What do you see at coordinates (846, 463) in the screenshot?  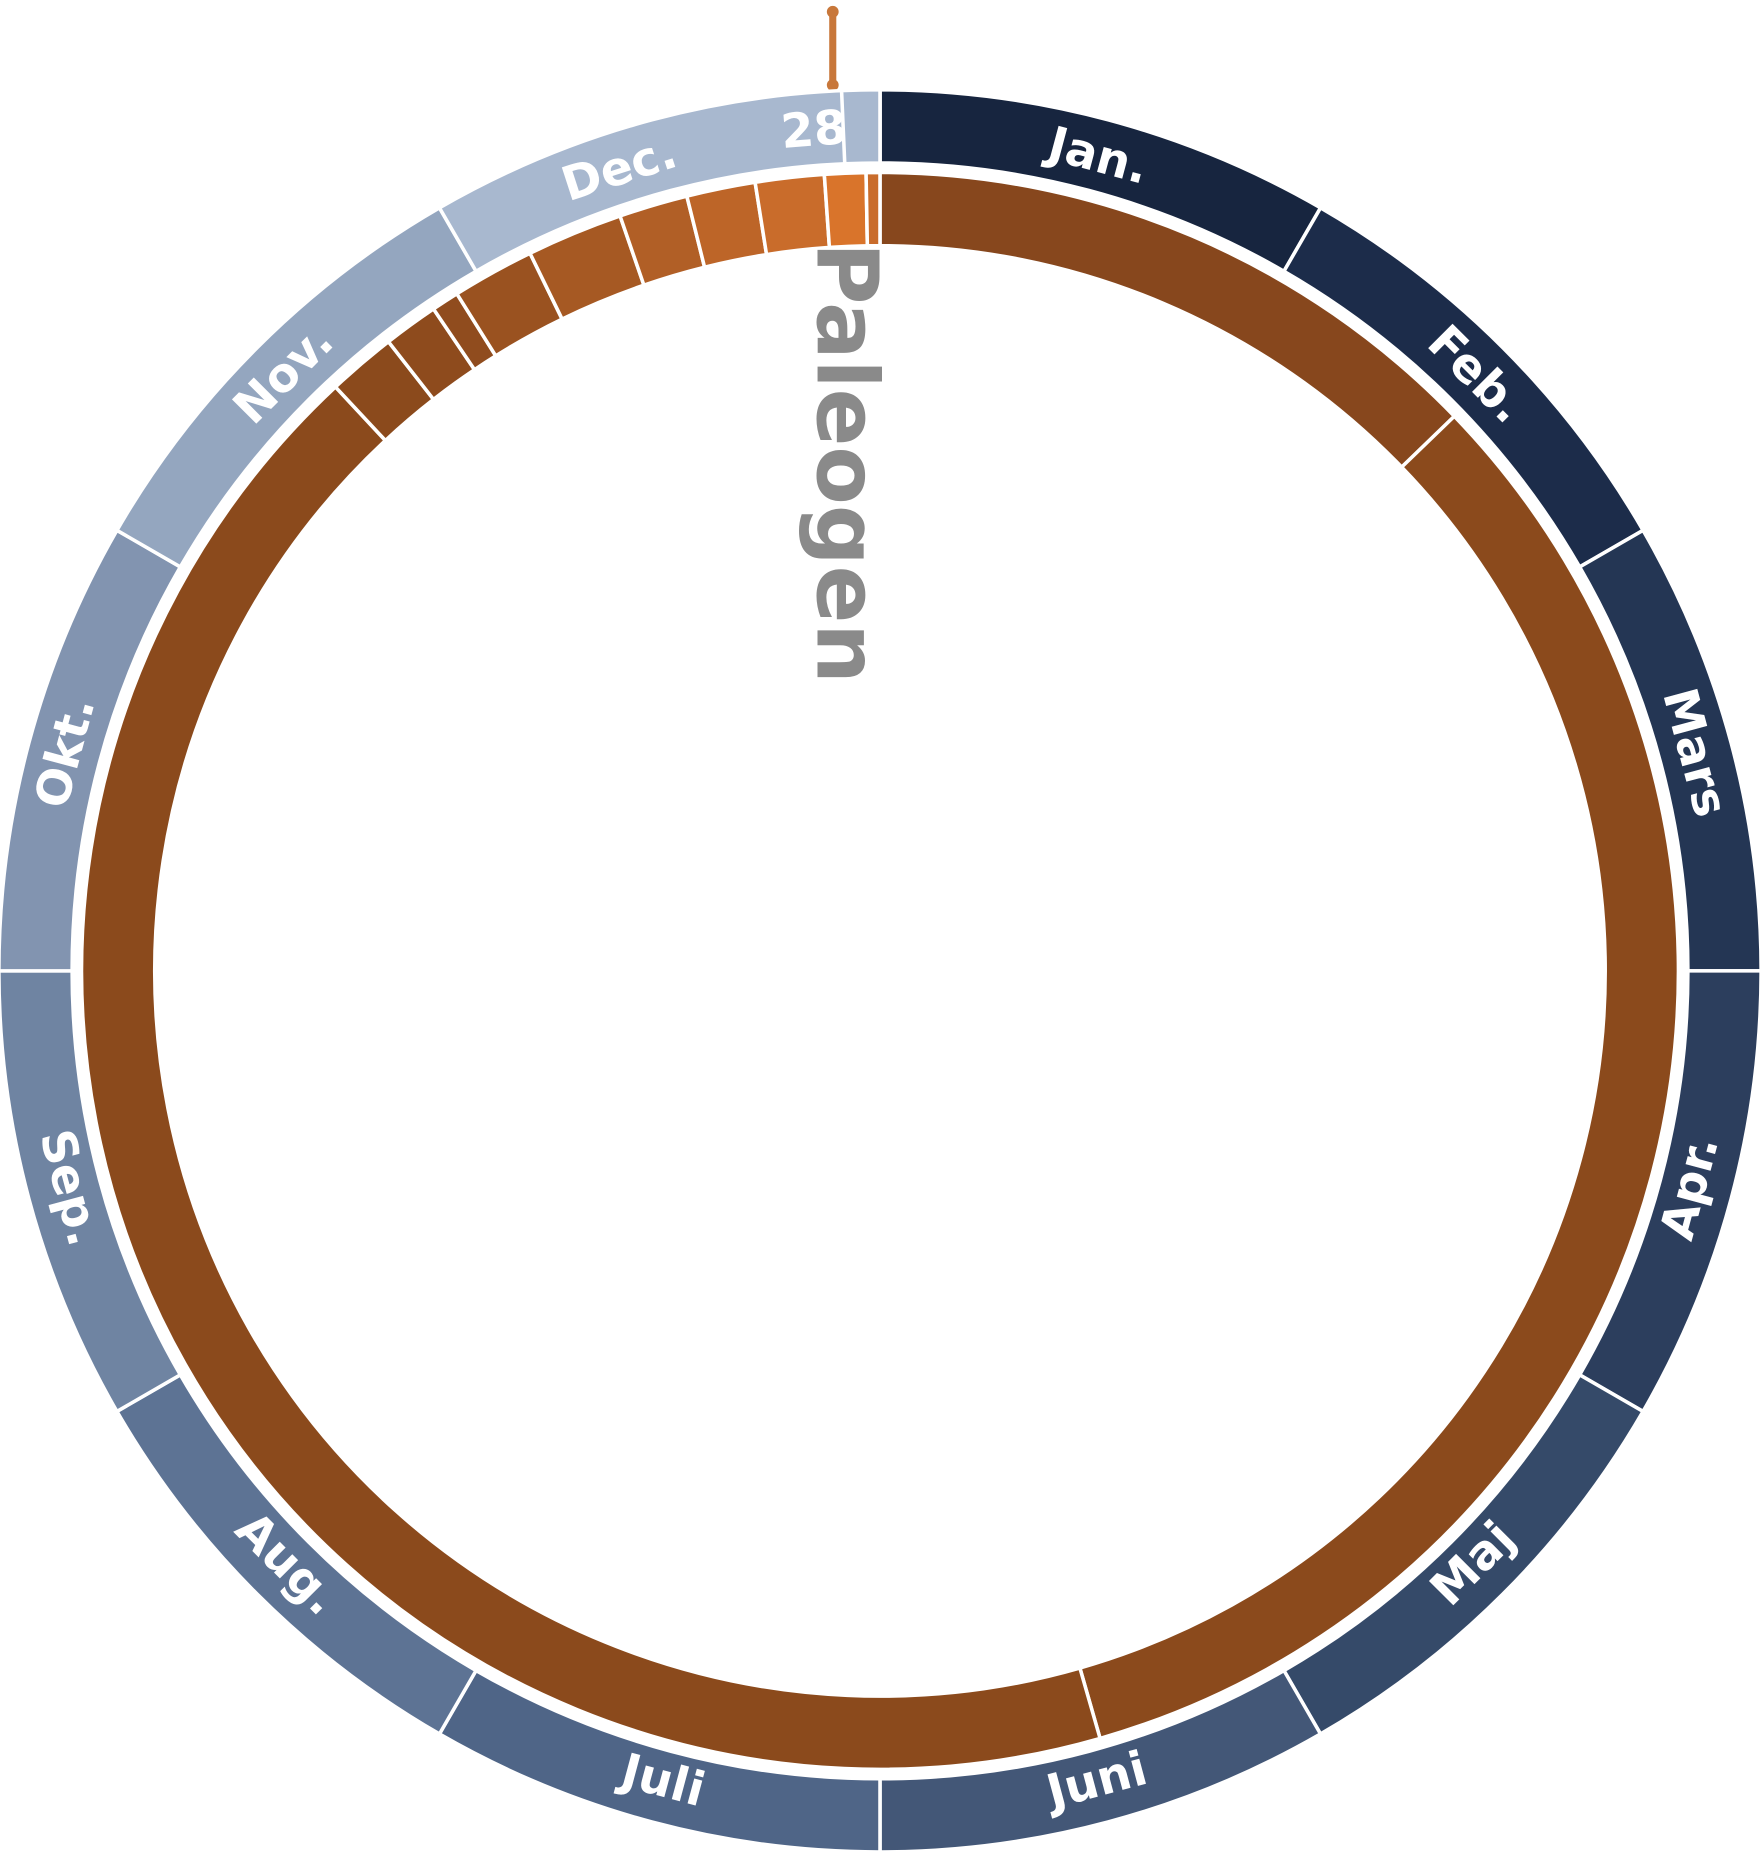 I see `period-label: Paleogen` at bounding box center [846, 463].